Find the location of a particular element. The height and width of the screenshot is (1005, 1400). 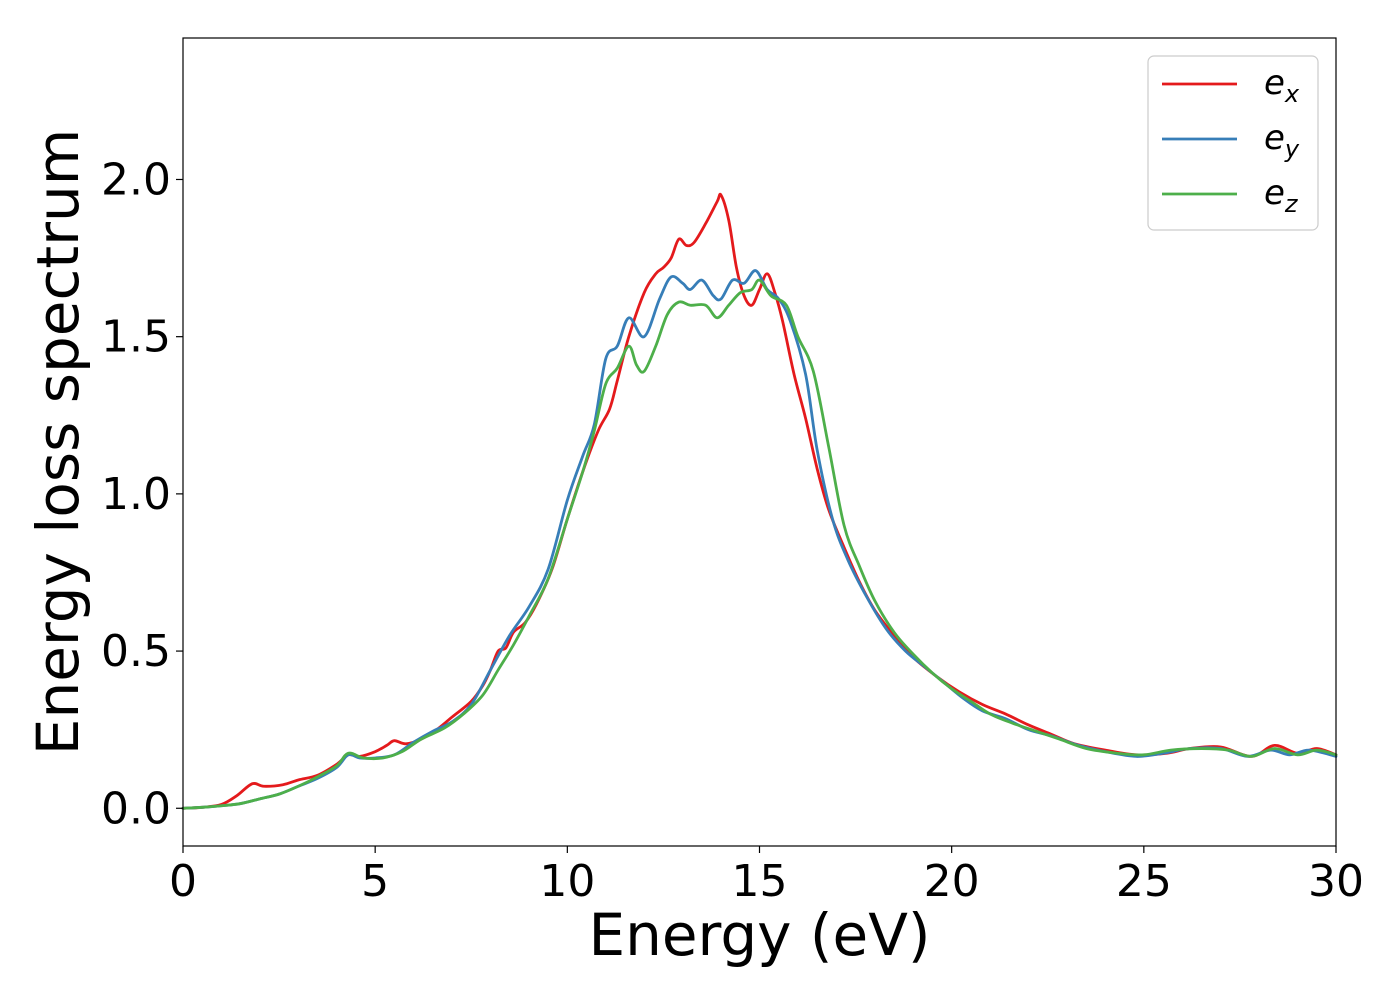

x-tick-label: 5 is located at coordinates (375, 881).